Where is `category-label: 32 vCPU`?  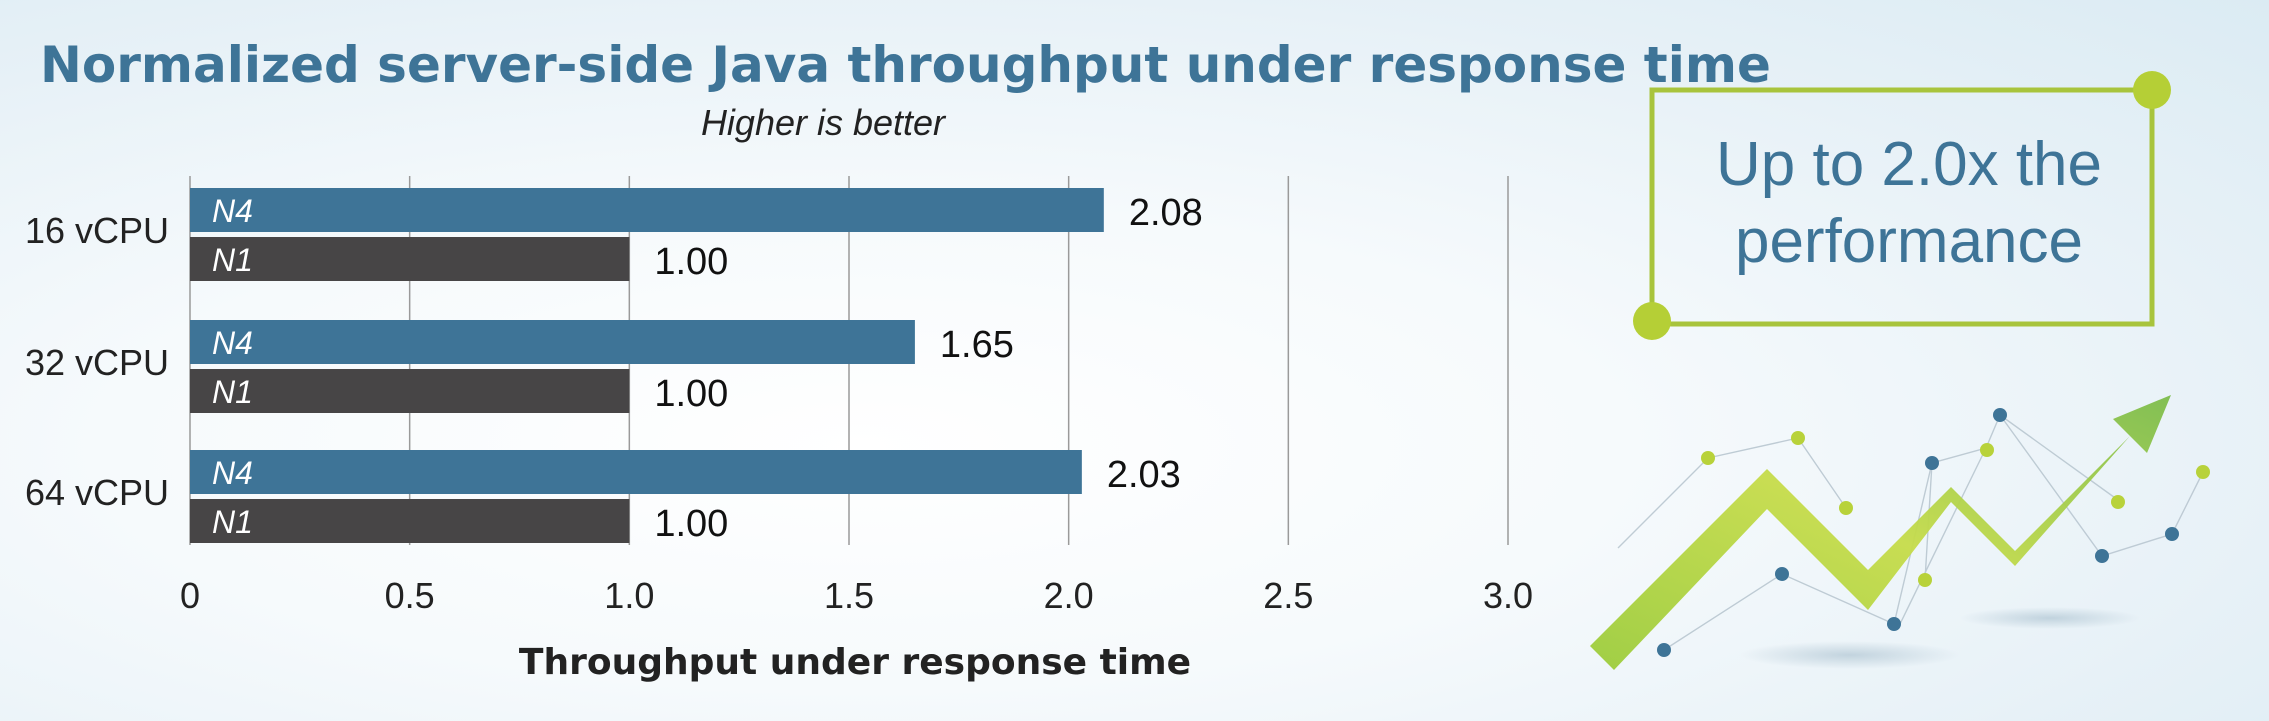 category-label: 32 vCPU is located at coordinates (97, 362).